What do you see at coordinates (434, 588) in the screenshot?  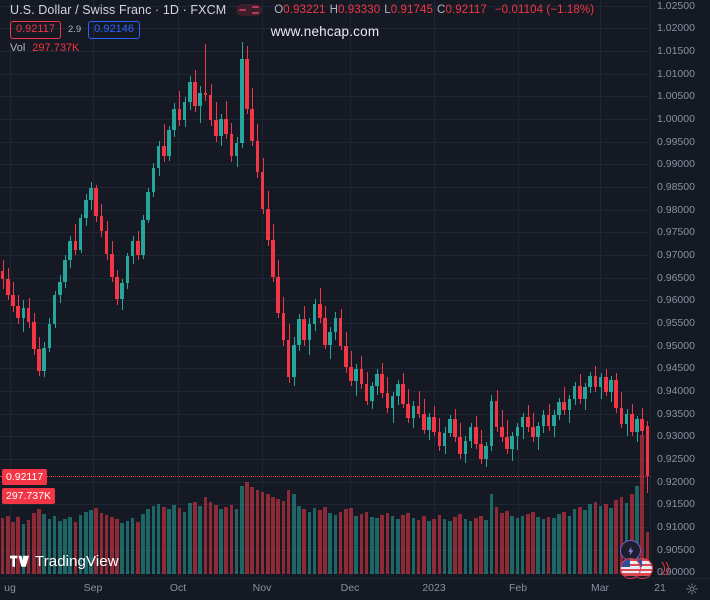 I see `time-tick: 2023` at bounding box center [434, 588].